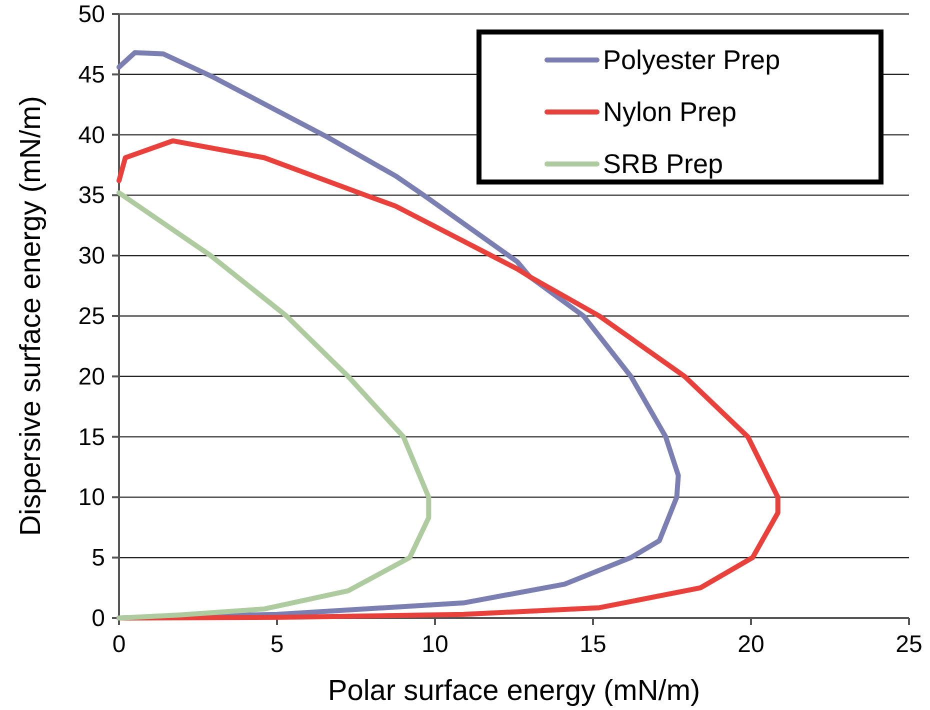  What do you see at coordinates (909, 644) in the screenshot?
I see `x-tick-label: 25` at bounding box center [909, 644].